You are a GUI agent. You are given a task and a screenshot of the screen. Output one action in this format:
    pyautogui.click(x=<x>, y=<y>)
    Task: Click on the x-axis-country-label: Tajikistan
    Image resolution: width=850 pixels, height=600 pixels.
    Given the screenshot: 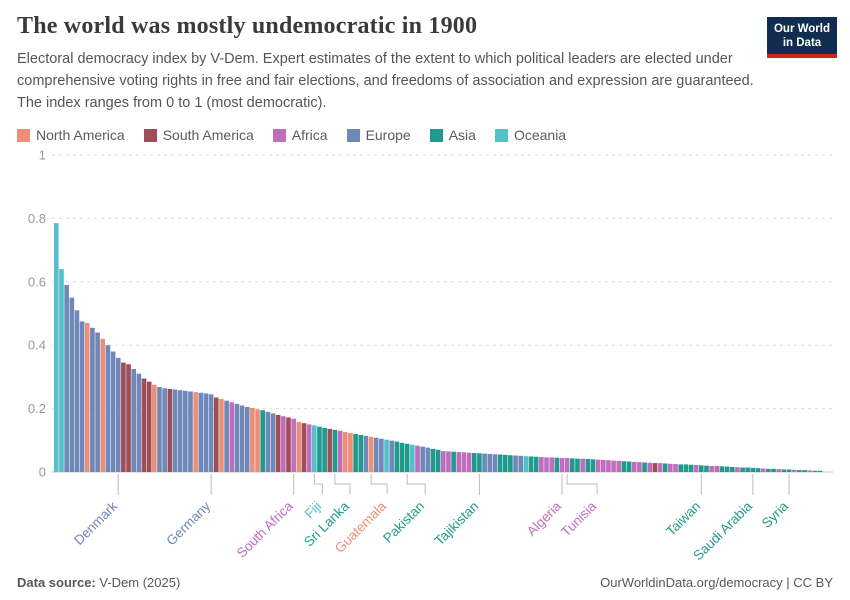 What is the action you would take?
    pyautogui.click(x=457, y=524)
    